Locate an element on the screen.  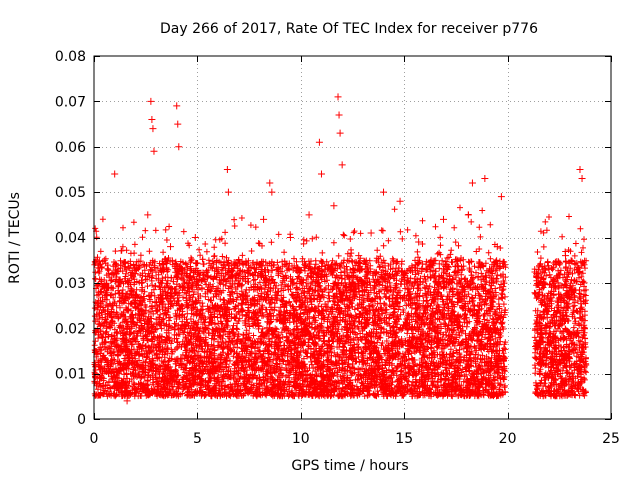
x-tick-label: 10 is located at coordinates (301, 439).